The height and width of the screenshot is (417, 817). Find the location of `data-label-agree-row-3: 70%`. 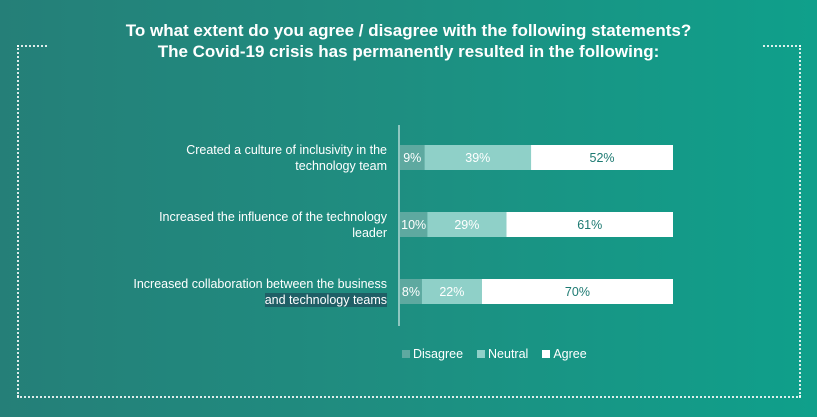

data-label-agree-row-3: 70% is located at coordinates (577, 292).